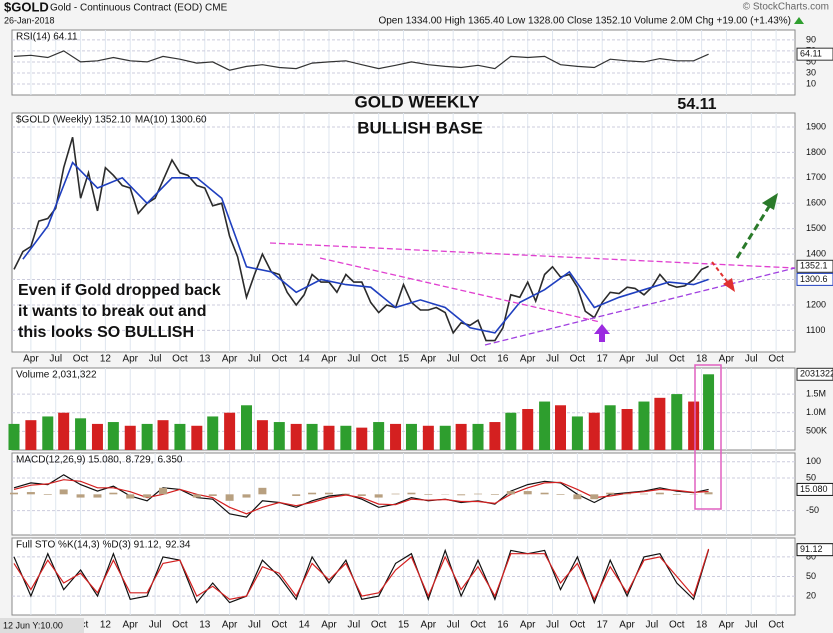 This screenshot has height=633, width=833. I want to click on y-tick-label: 80, so click(811, 556).